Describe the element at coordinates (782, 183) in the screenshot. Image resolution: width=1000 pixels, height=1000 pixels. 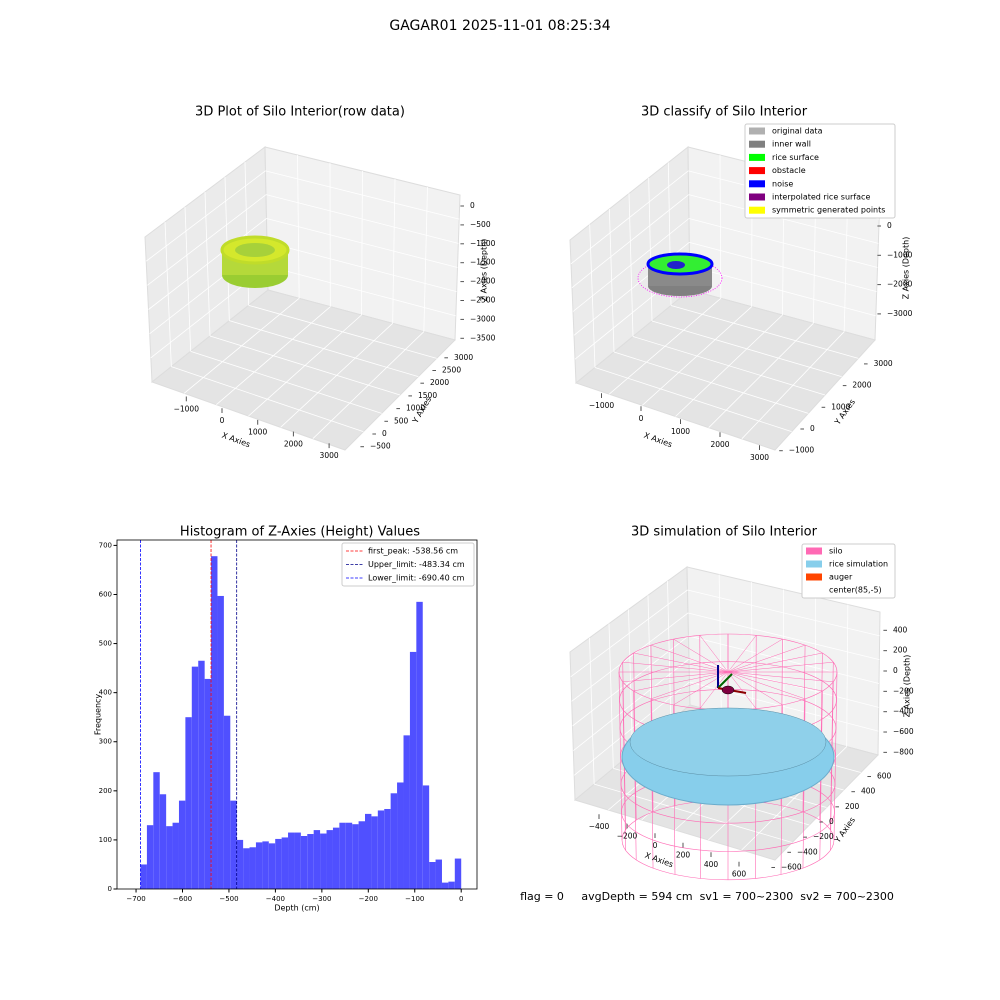
I see `legend-label: noise` at that location.